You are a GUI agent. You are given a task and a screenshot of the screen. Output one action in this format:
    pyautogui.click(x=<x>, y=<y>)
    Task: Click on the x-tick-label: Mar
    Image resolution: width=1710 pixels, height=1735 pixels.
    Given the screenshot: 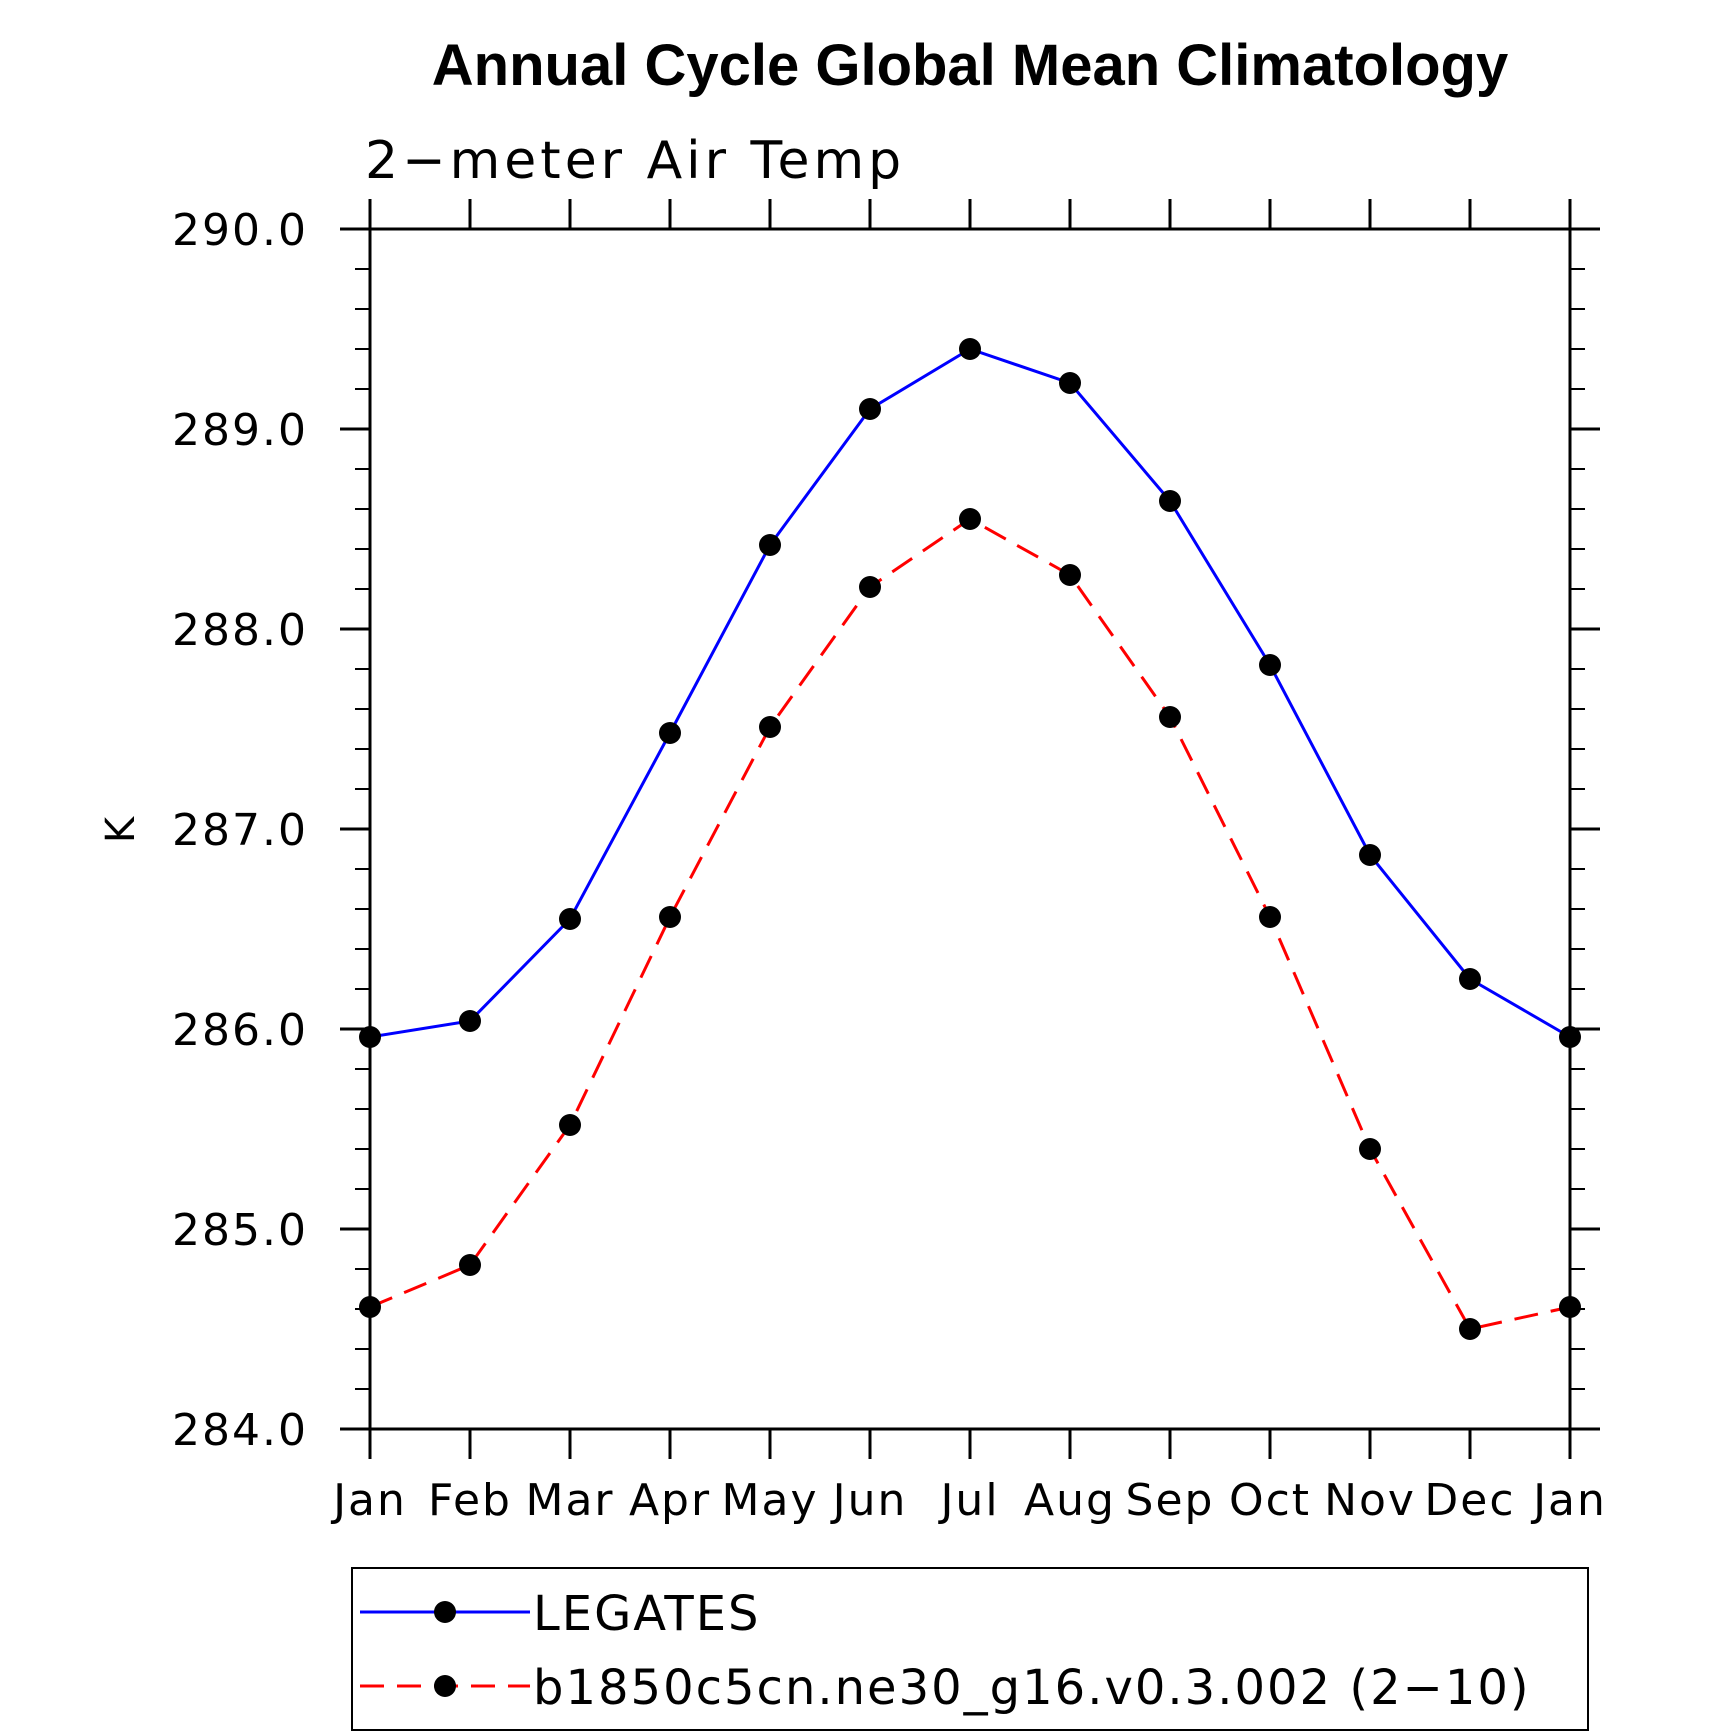 What is the action you would take?
    pyautogui.click(x=569, y=1500)
    